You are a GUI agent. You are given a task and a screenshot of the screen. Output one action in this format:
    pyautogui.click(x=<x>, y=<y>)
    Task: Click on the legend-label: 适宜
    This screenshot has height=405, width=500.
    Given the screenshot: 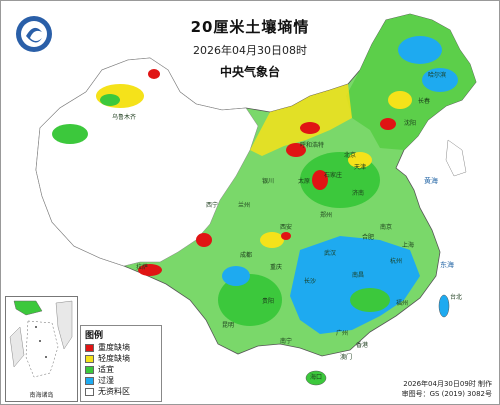 What is the action you would take?
    pyautogui.click(x=106, y=369)
    